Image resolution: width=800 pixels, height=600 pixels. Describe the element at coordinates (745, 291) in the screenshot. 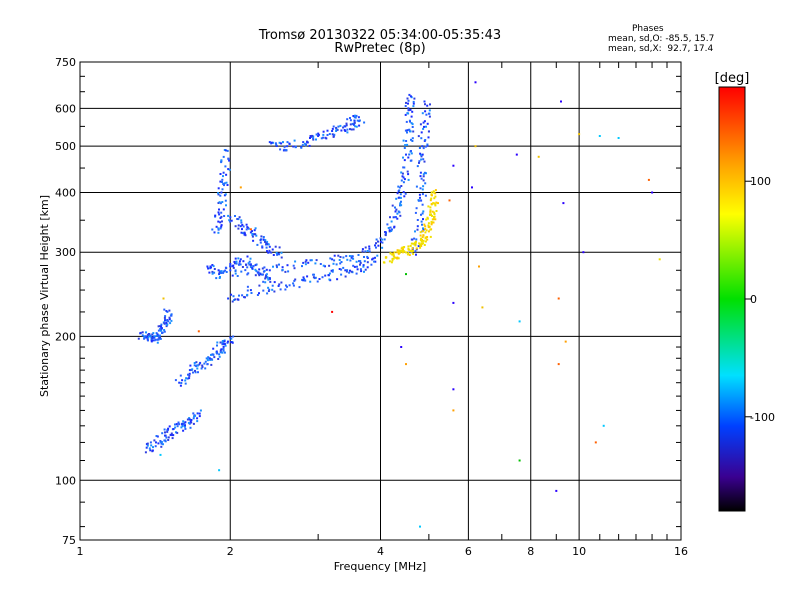

I see `colorbar: [deg] 100 0 -100` at that location.